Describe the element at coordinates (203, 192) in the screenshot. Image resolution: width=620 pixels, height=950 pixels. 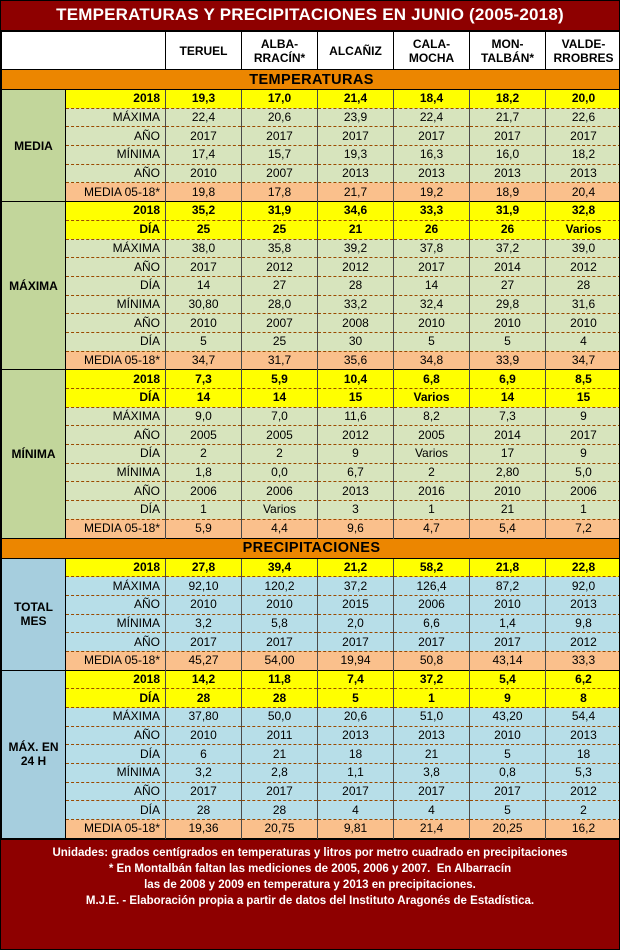
I see `value-cell: 19,8` at that location.